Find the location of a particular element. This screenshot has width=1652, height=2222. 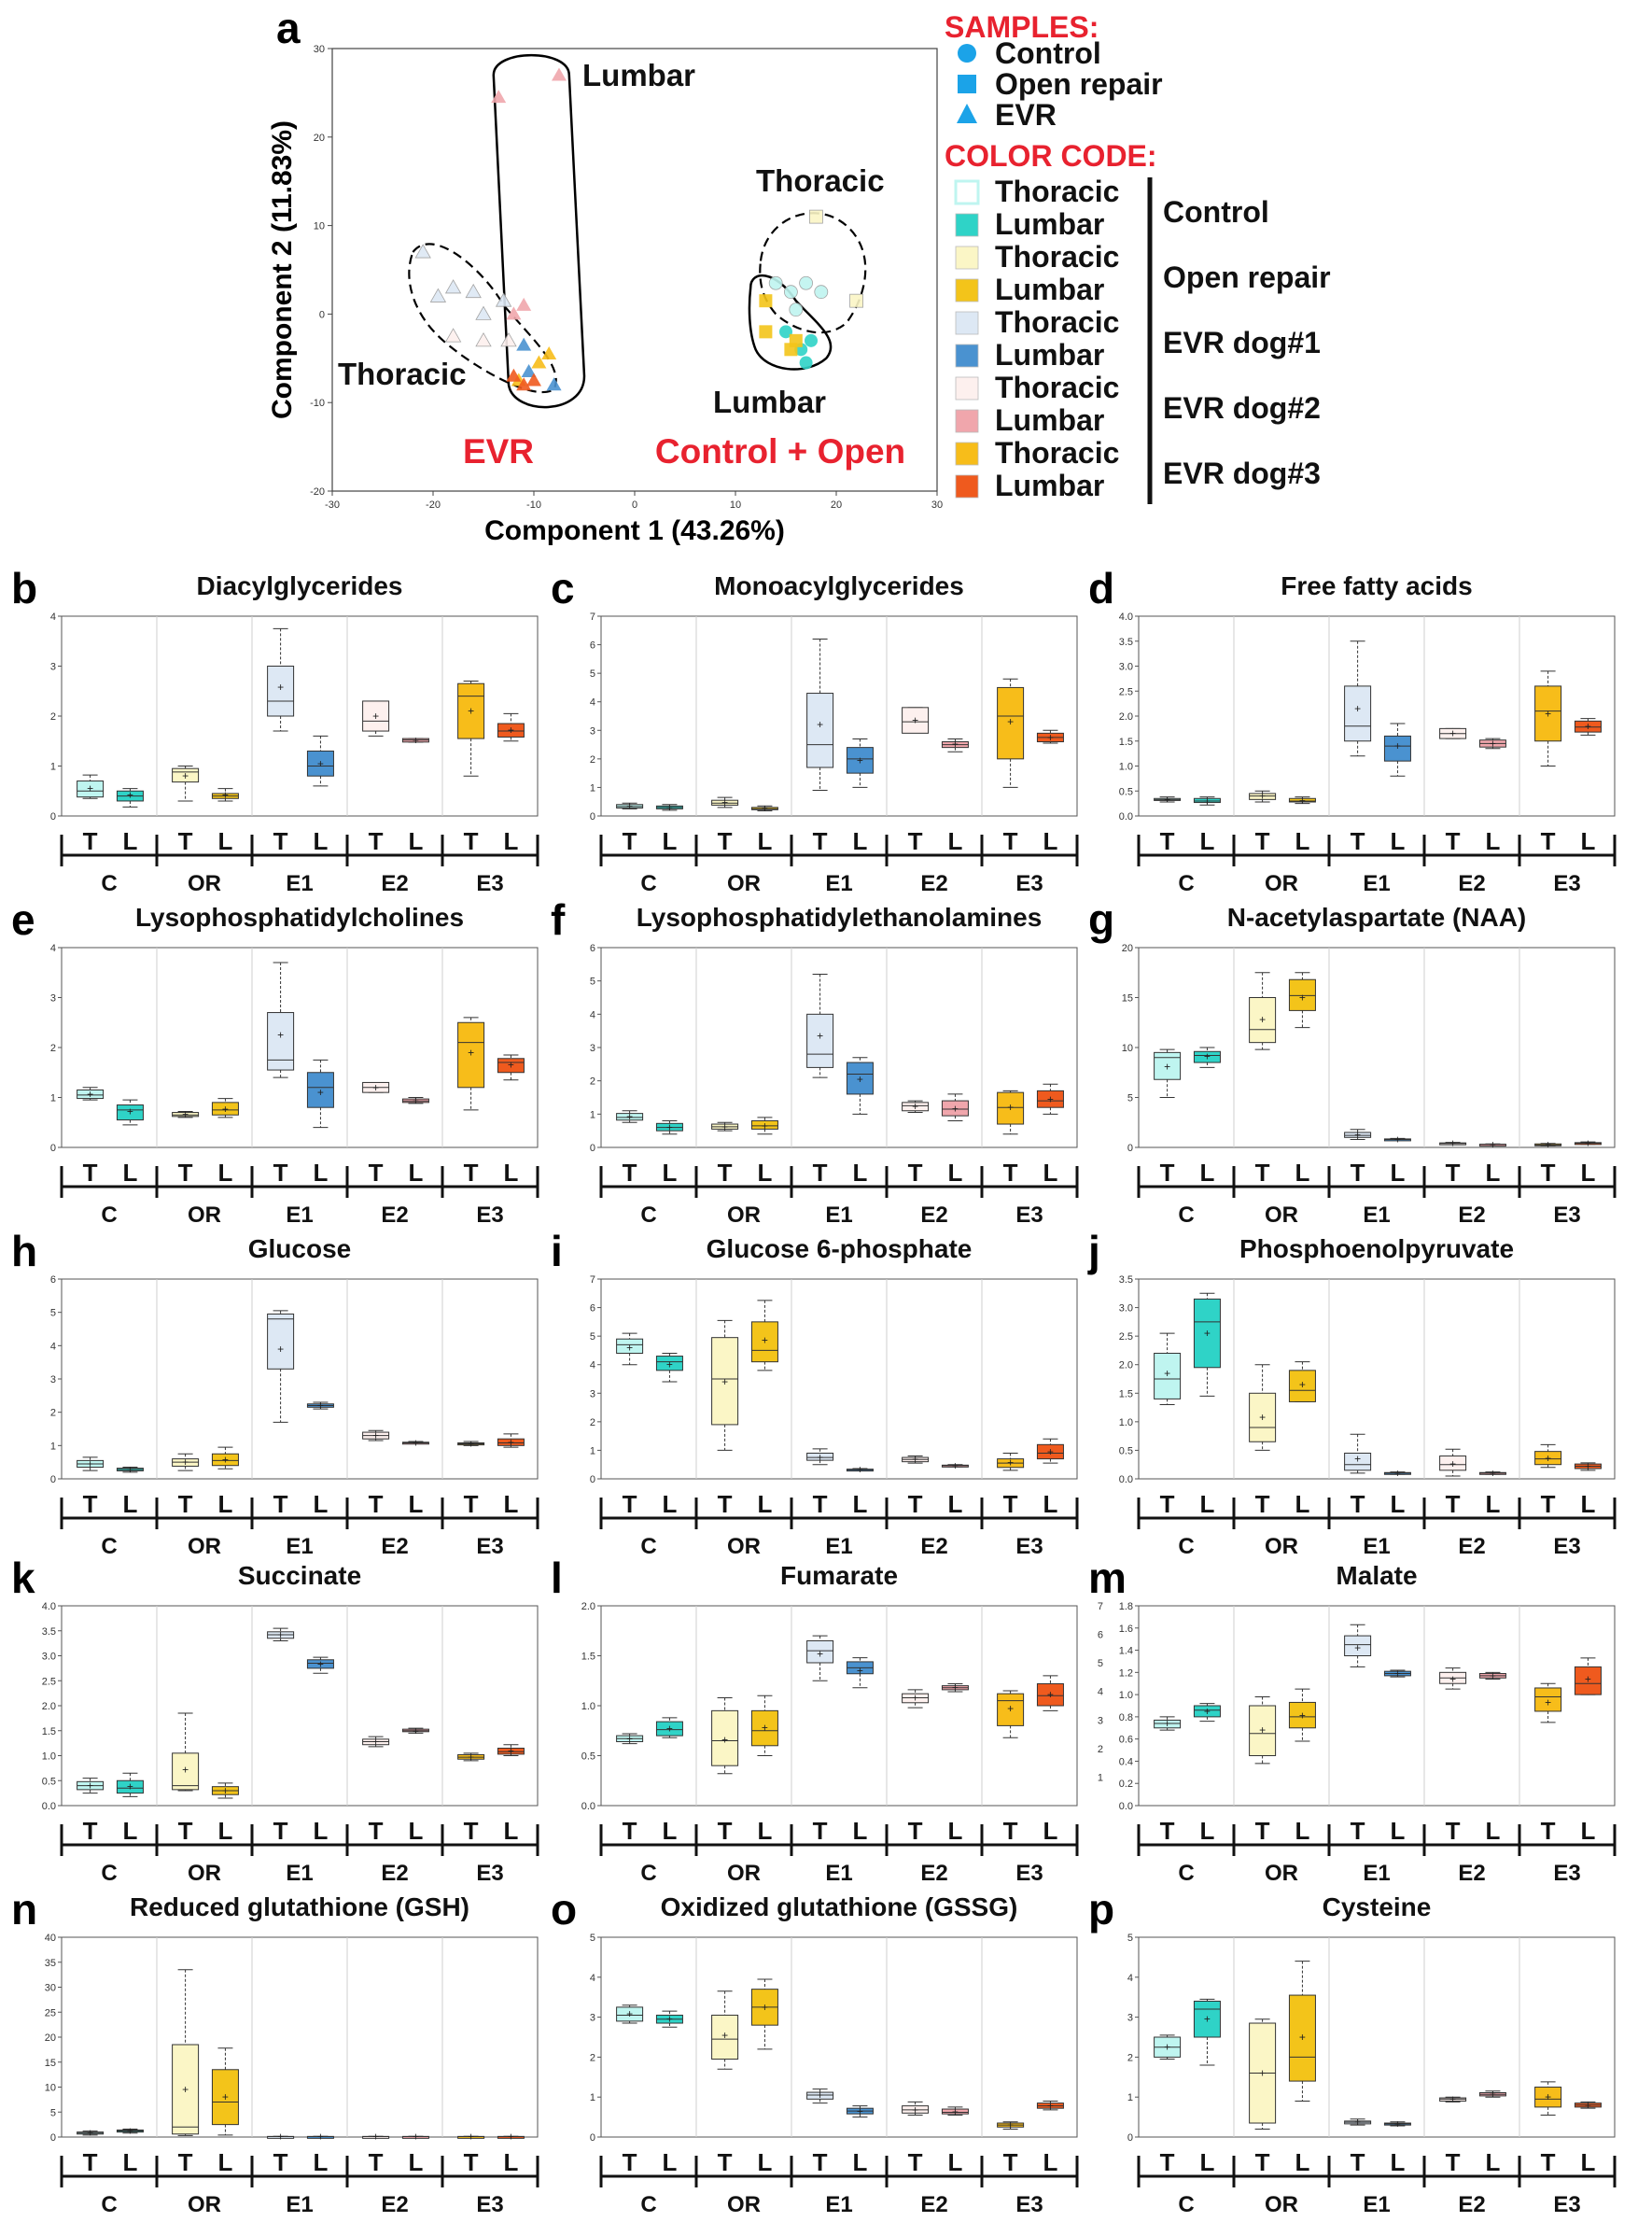

legend-item-label: Thoracic is located at coordinates (1057, 387).